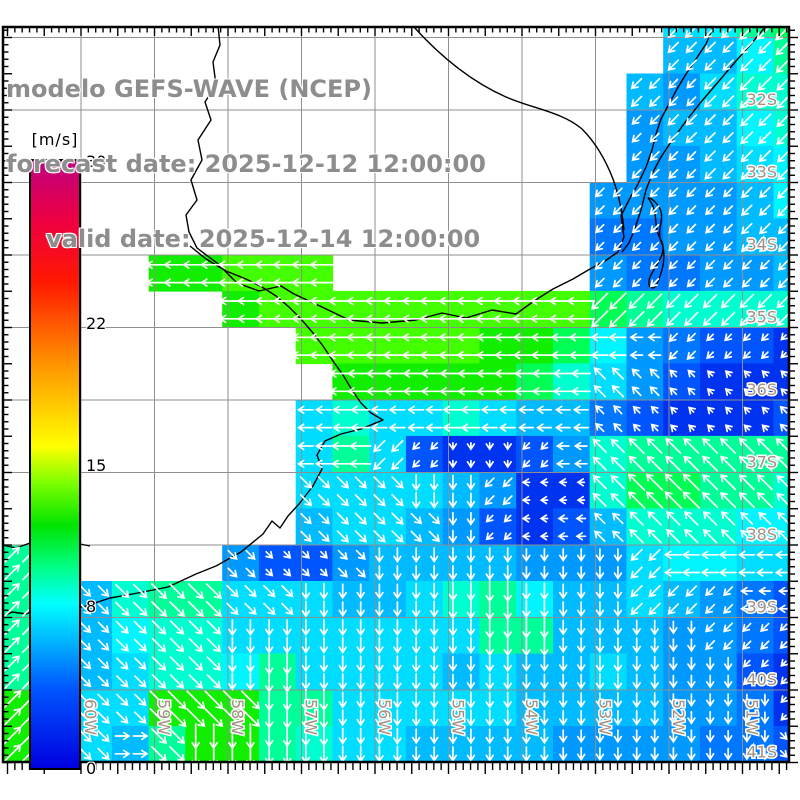 The image size is (800, 800). I want to click on lat-label: 41S, so click(761, 752).